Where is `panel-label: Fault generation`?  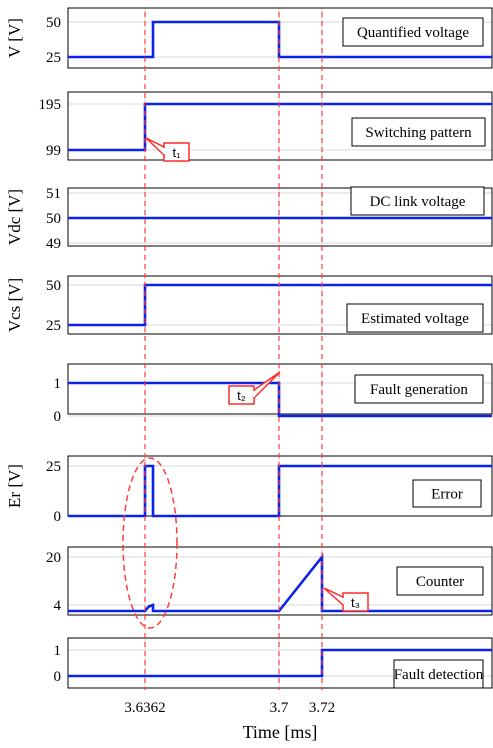
panel-label: Fault generation is located at coordinates (419, 390).